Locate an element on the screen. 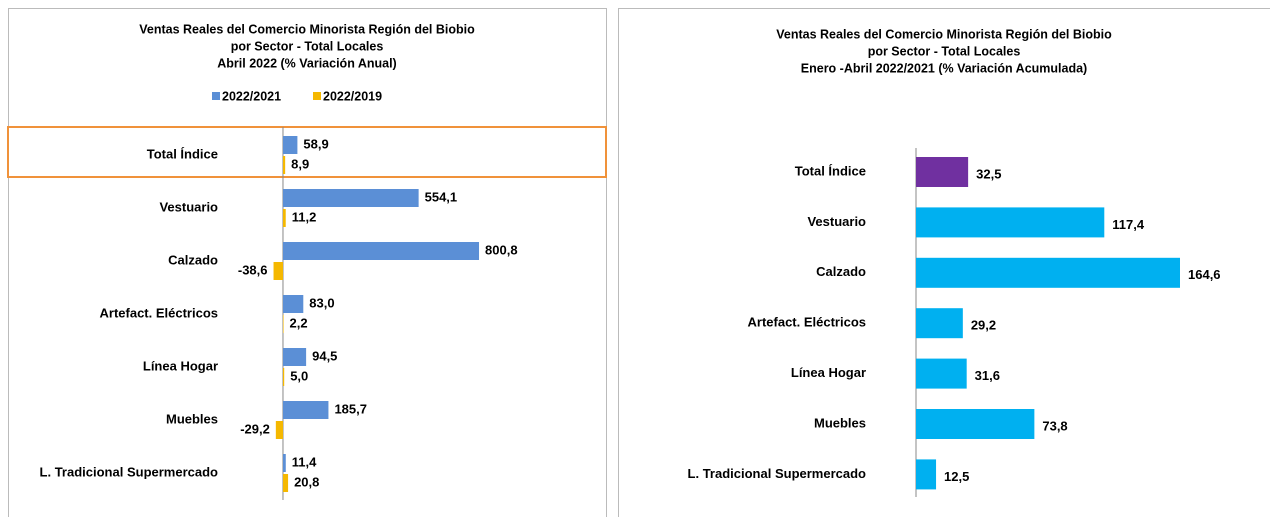 The image size is (1270, 517). value-label: 58,9 is located at coordinates (315, 143).